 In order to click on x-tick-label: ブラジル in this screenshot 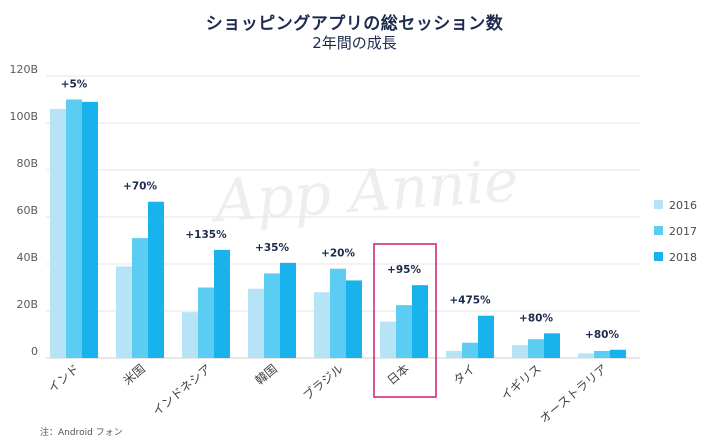, I will do `click(323, 382)`.